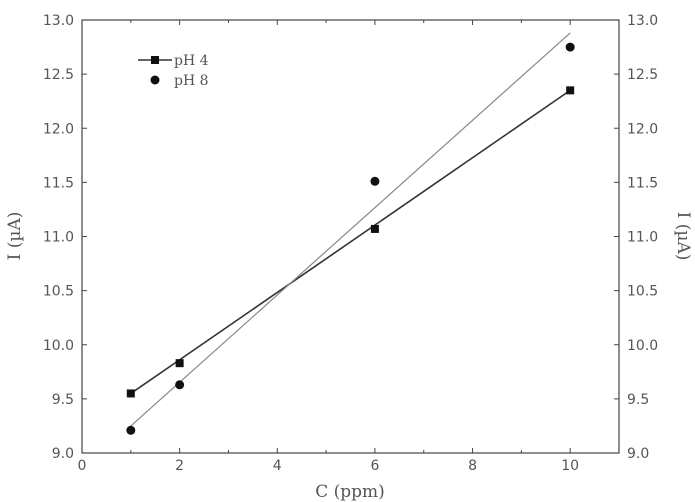  I want to click on y-tick-label-left: 12.0, so click(58, 129).